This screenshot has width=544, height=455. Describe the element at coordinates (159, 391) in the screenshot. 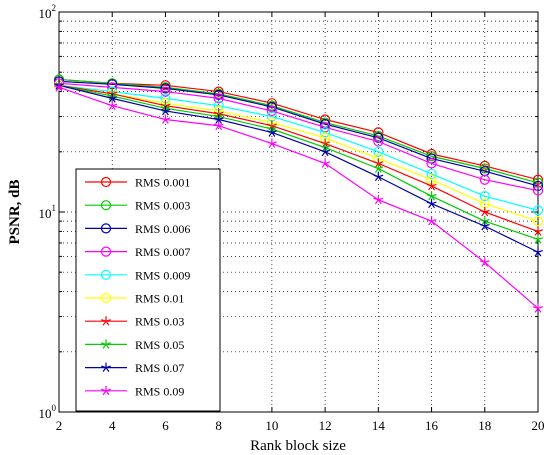

I see `legend-label: RMS 0.09` at that location.